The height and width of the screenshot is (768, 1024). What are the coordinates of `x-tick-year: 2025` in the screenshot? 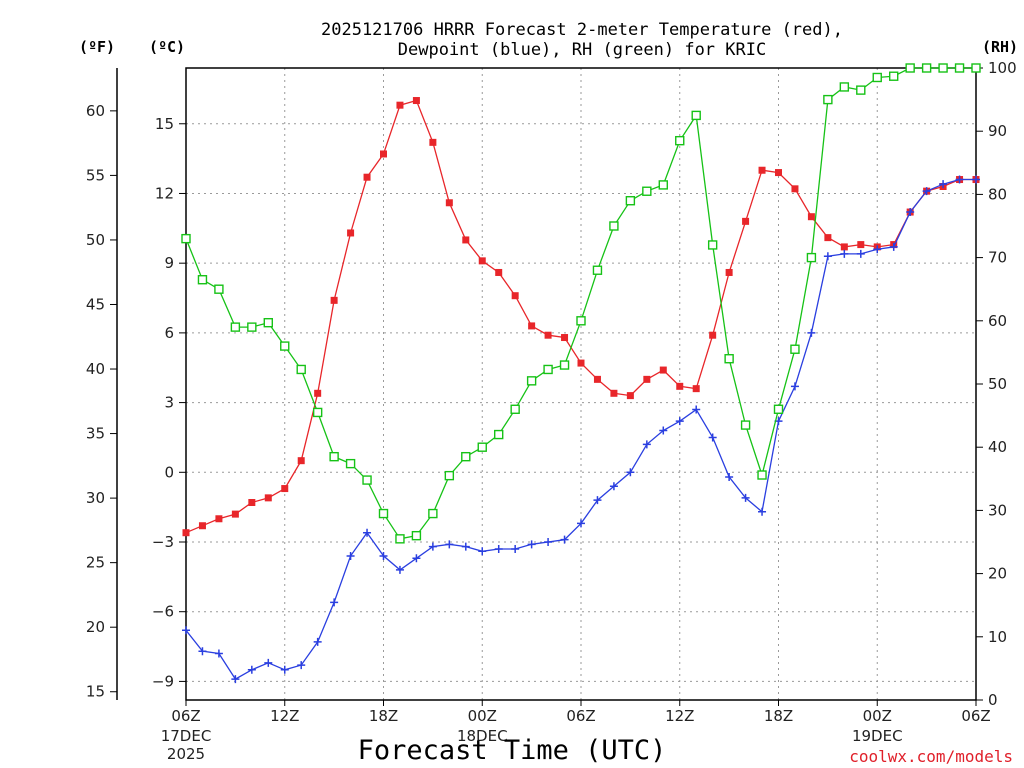 It's located at (186, 754).